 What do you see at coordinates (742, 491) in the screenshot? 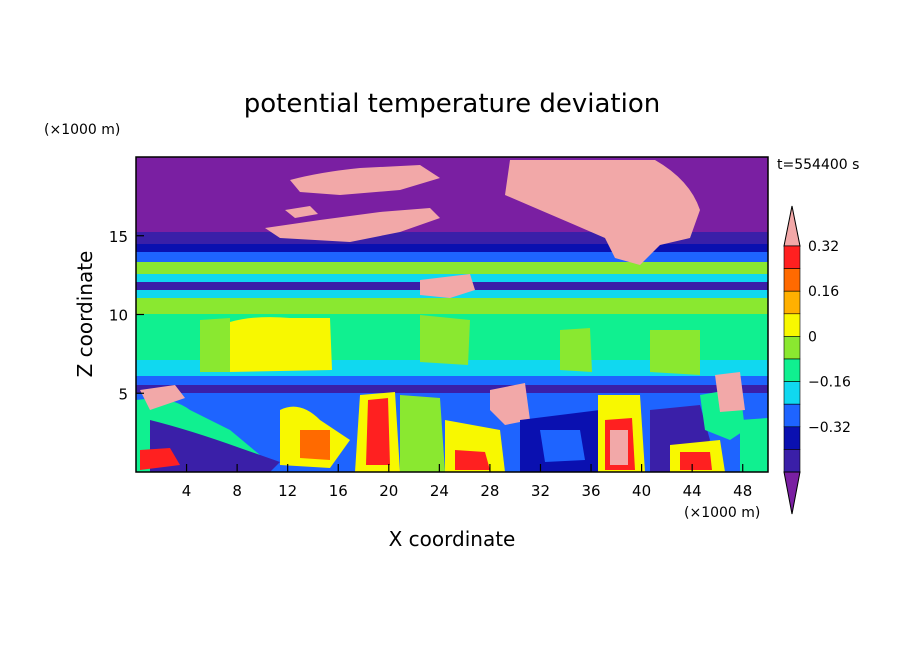
I see `x-tick-label: 48` at bounding box center [742, 491].